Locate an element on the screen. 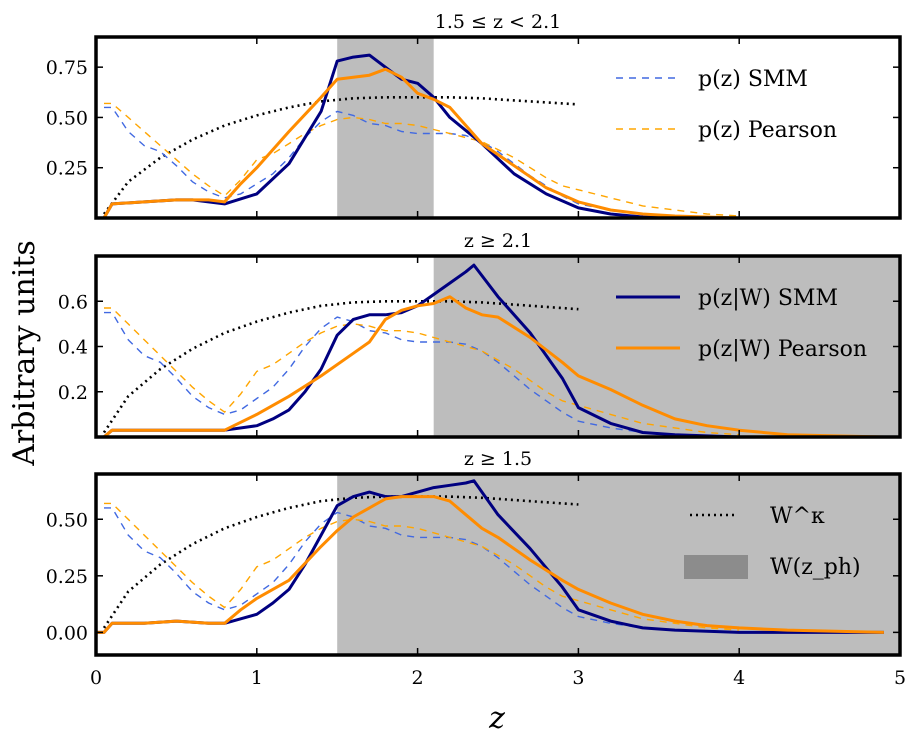 The image size is (905, 734). x-tick-label: 2 is located at coordinates (418, 678).